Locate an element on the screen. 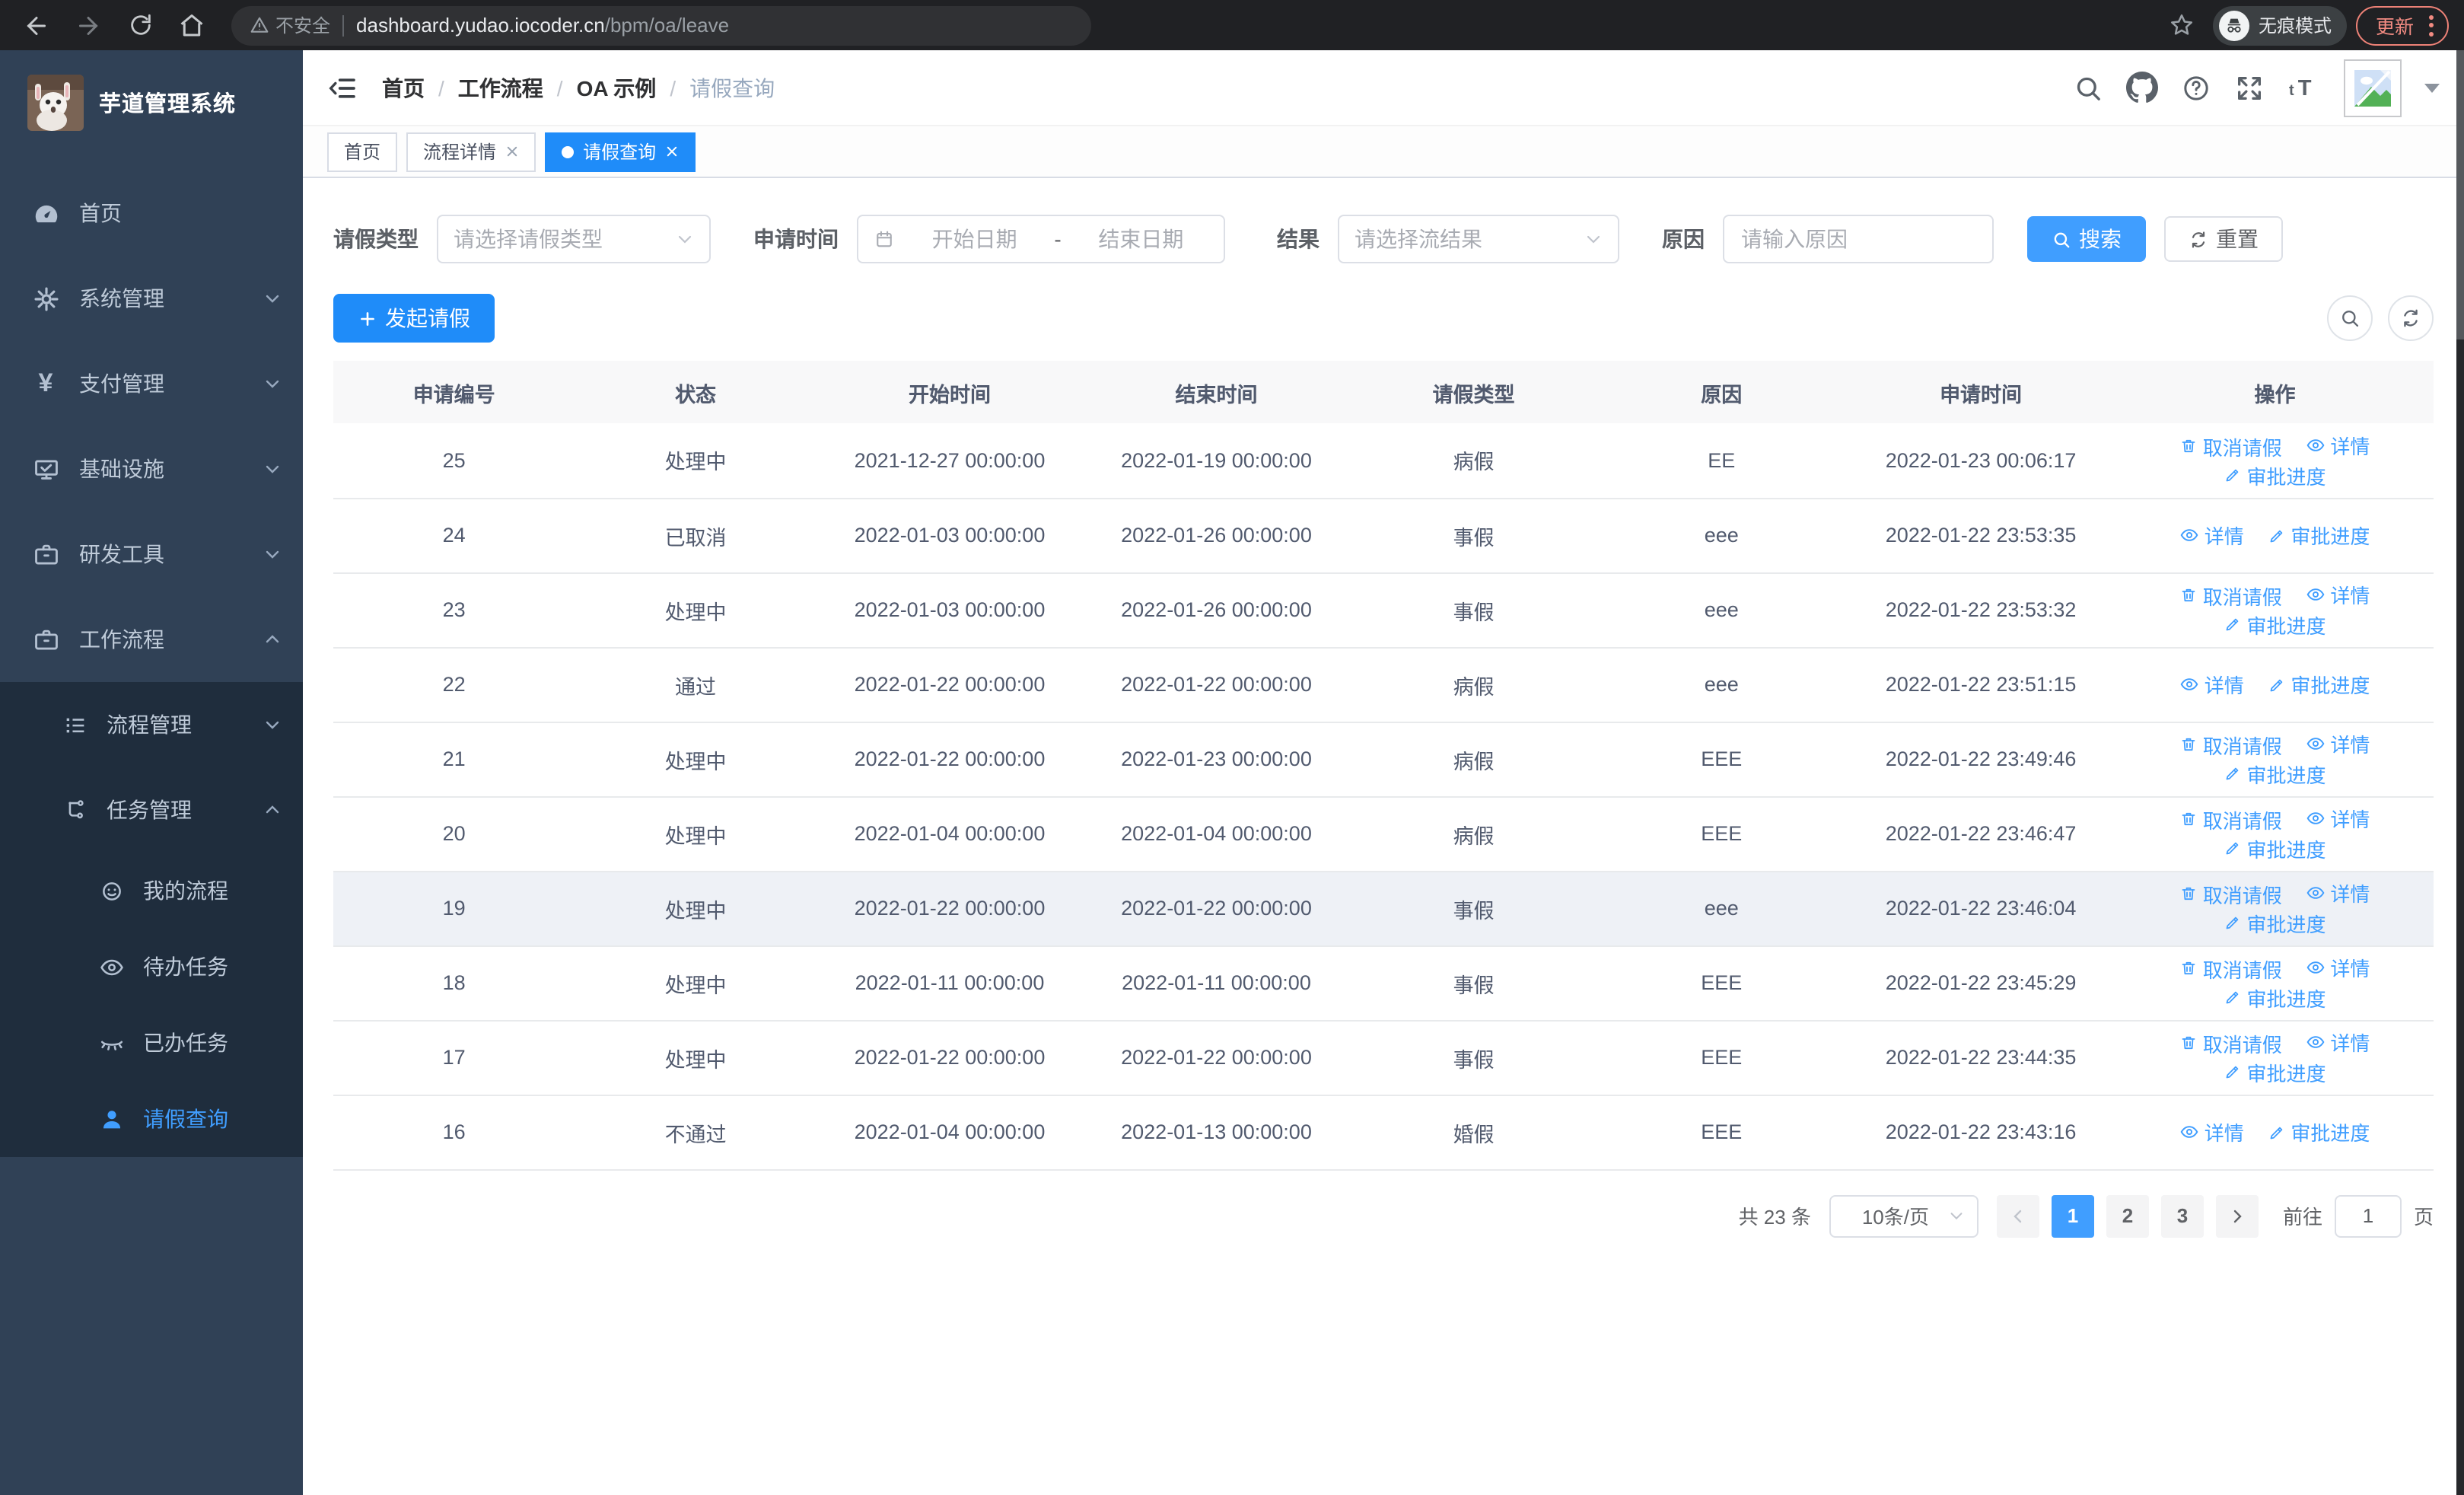 The width and height of the screenshot is (2464, 1495). create-leave-button: 发起请假 is located at coordinates (414, 319).